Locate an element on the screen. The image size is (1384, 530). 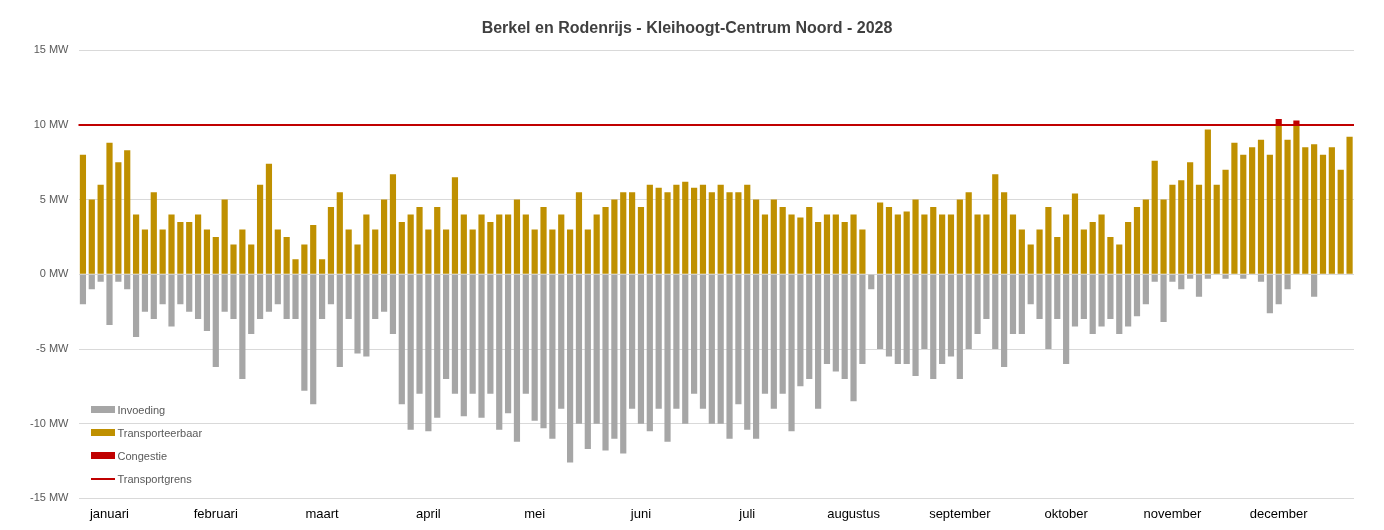
x-tick-label: april is located at coordinates (428, 513).